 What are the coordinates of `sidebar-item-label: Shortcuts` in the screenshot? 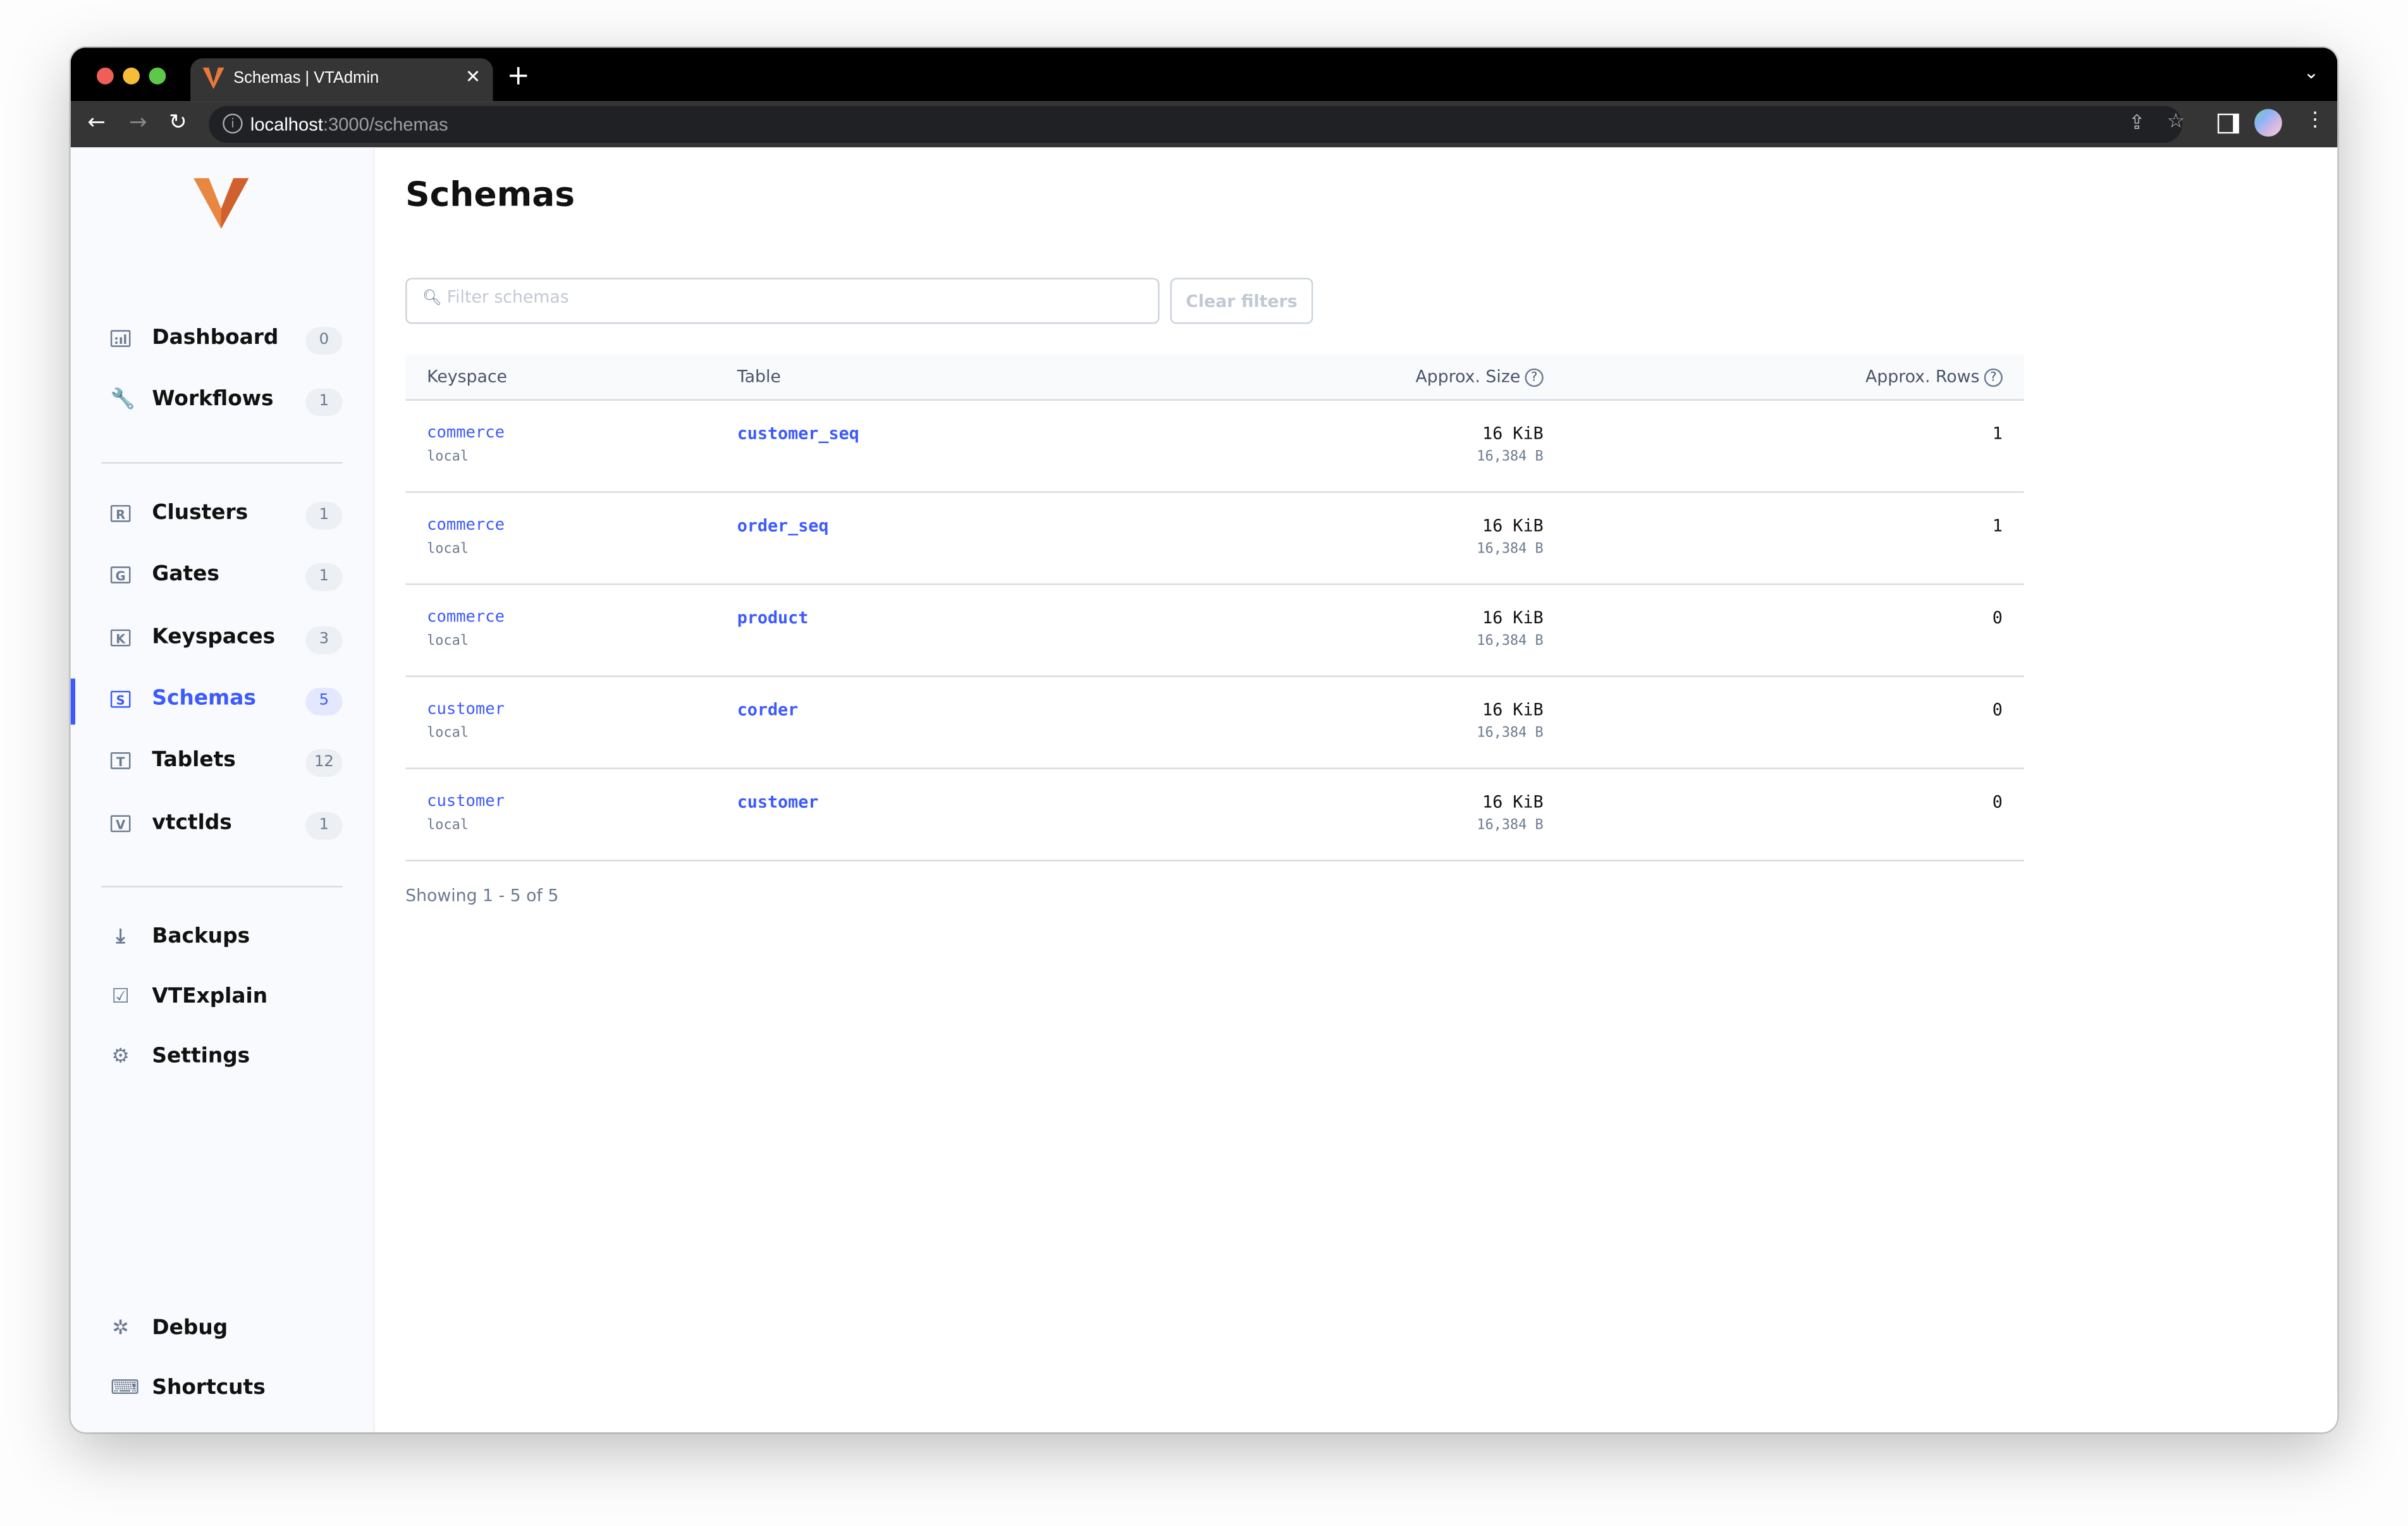 It's located at (209, 1387).